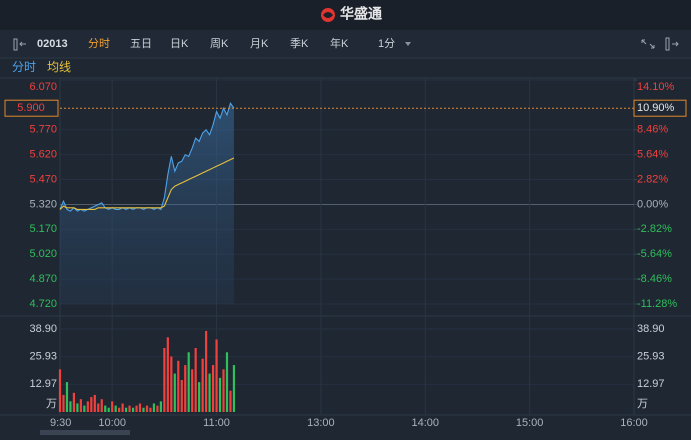 This screenshot has height=440, width=691. I want to click on price-area, so click(147, 203).